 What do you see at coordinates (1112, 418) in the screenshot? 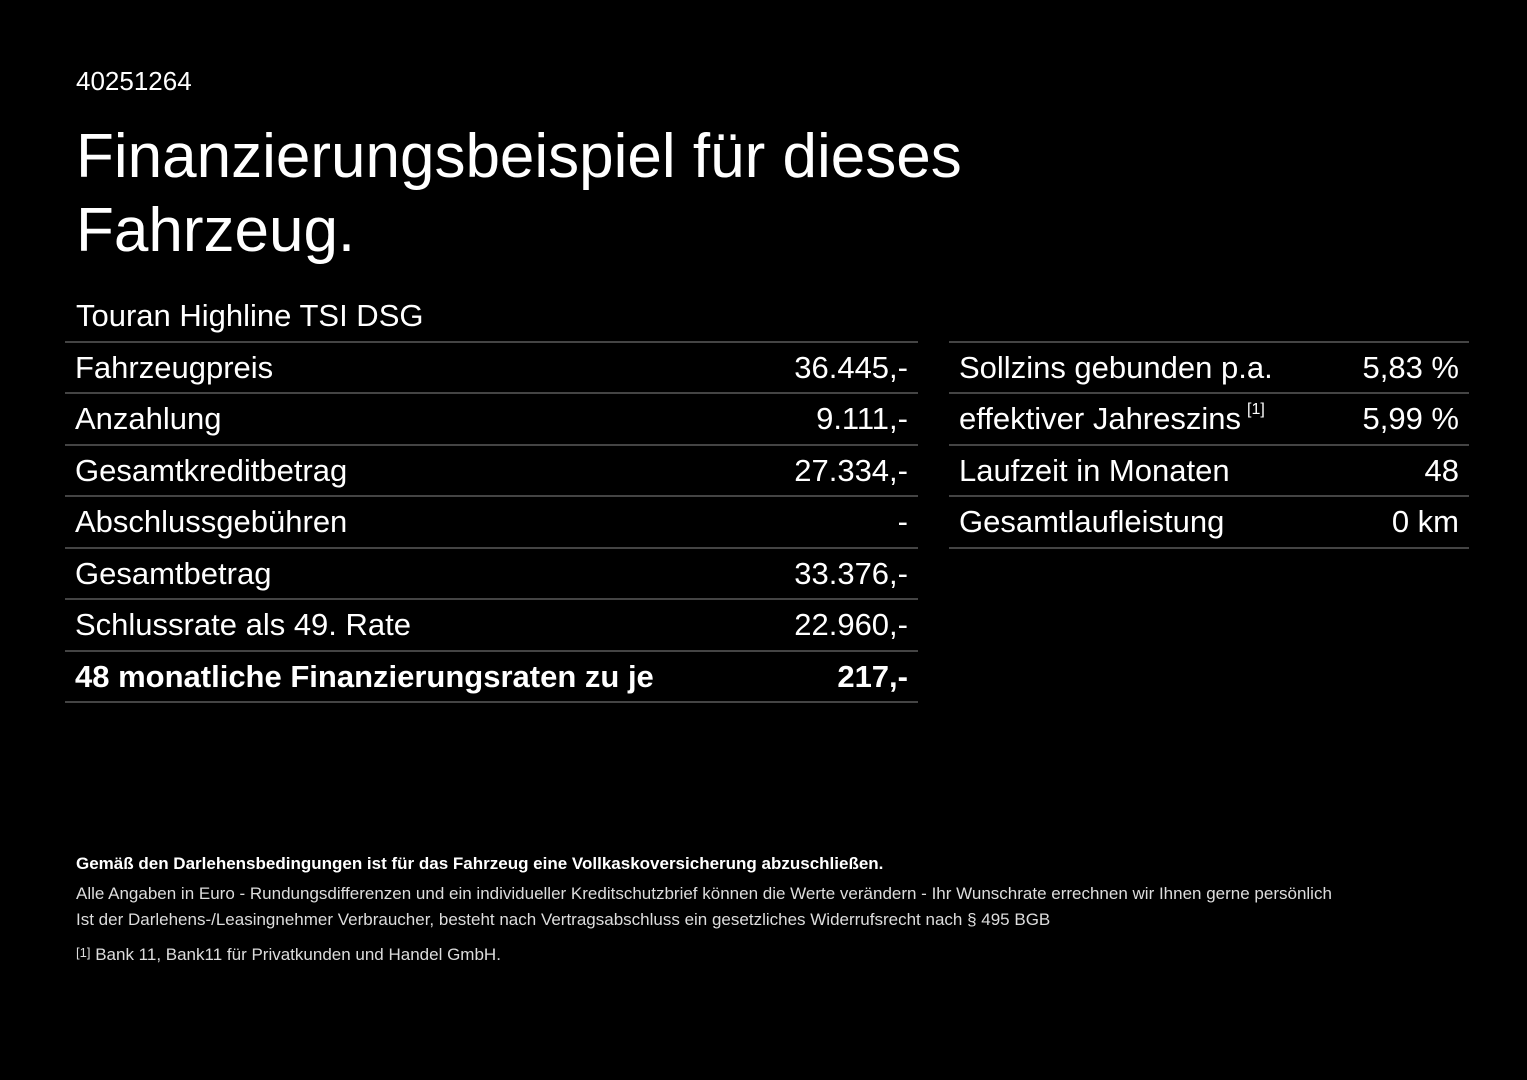
I see `row-label: effektiver Jahreszins [1]` at bounding box center [1112, 418].